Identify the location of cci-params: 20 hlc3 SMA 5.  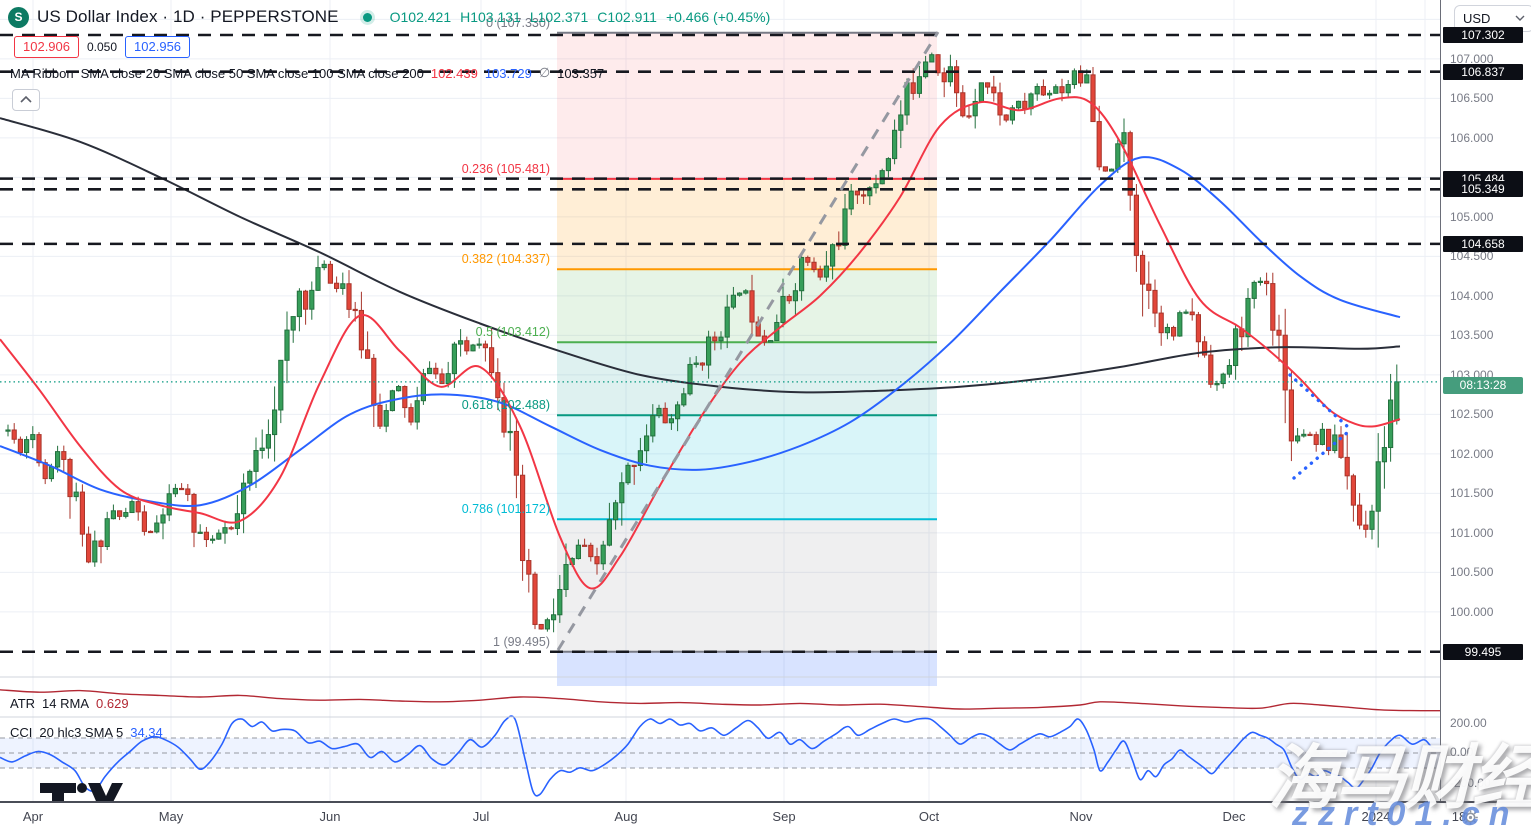
(81, 732).